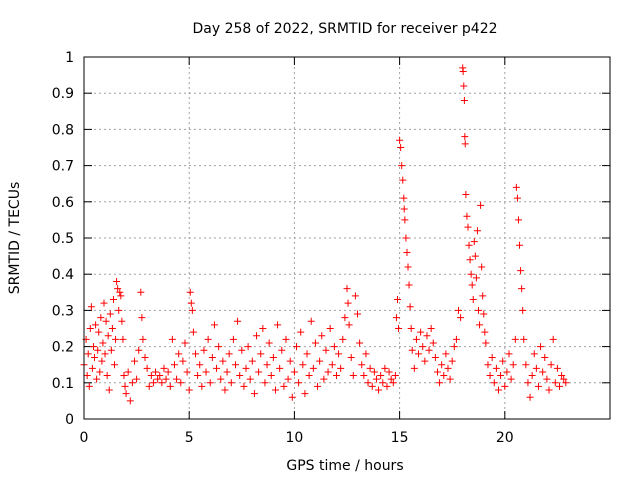 The height and width of the screenshot is (480, 640). I want to click on x-tick-label: 5, so click(189, 438).